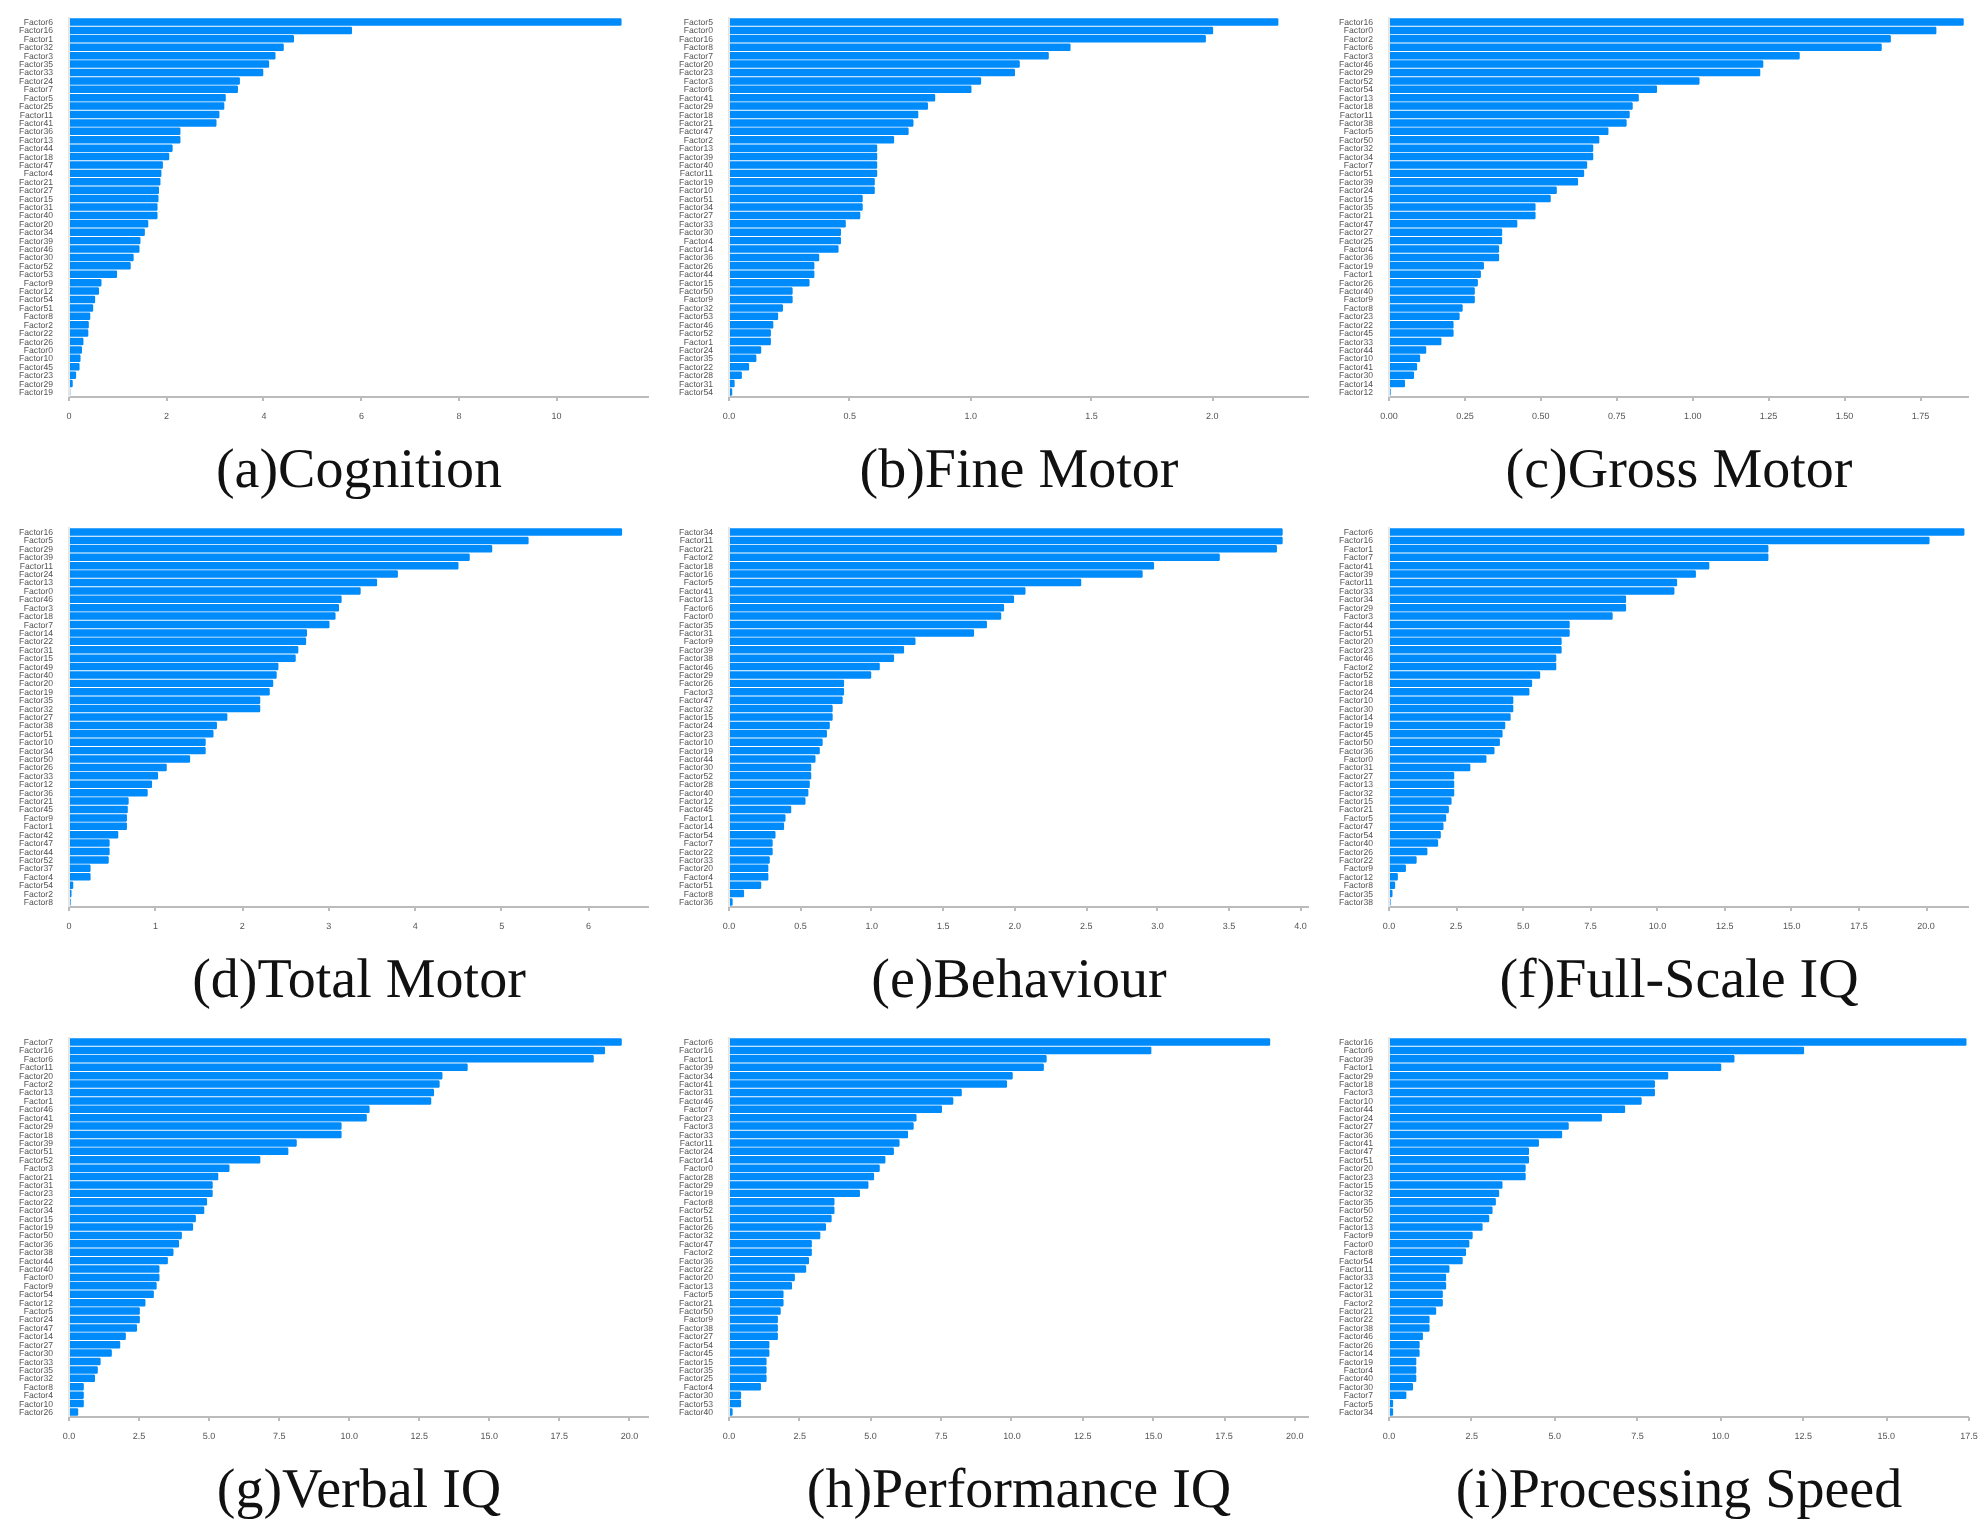 The image size is (1984, 1534). Describe the element at coordinates (1019, 1490) in the screenshot. I see `text: (h)Performance IQ` at that location.